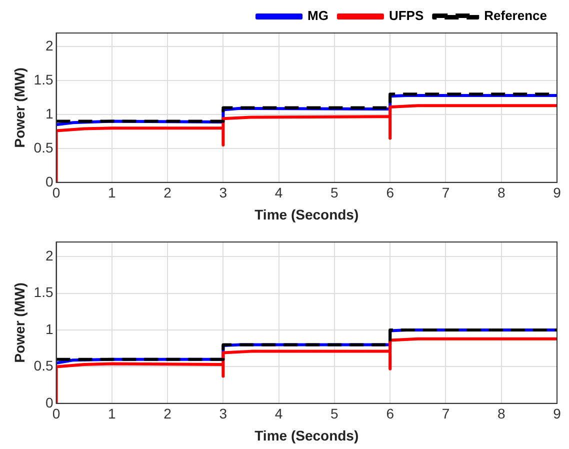 The image size is (569, 449). I want to click on legend-label: MG, so click(318, 16).